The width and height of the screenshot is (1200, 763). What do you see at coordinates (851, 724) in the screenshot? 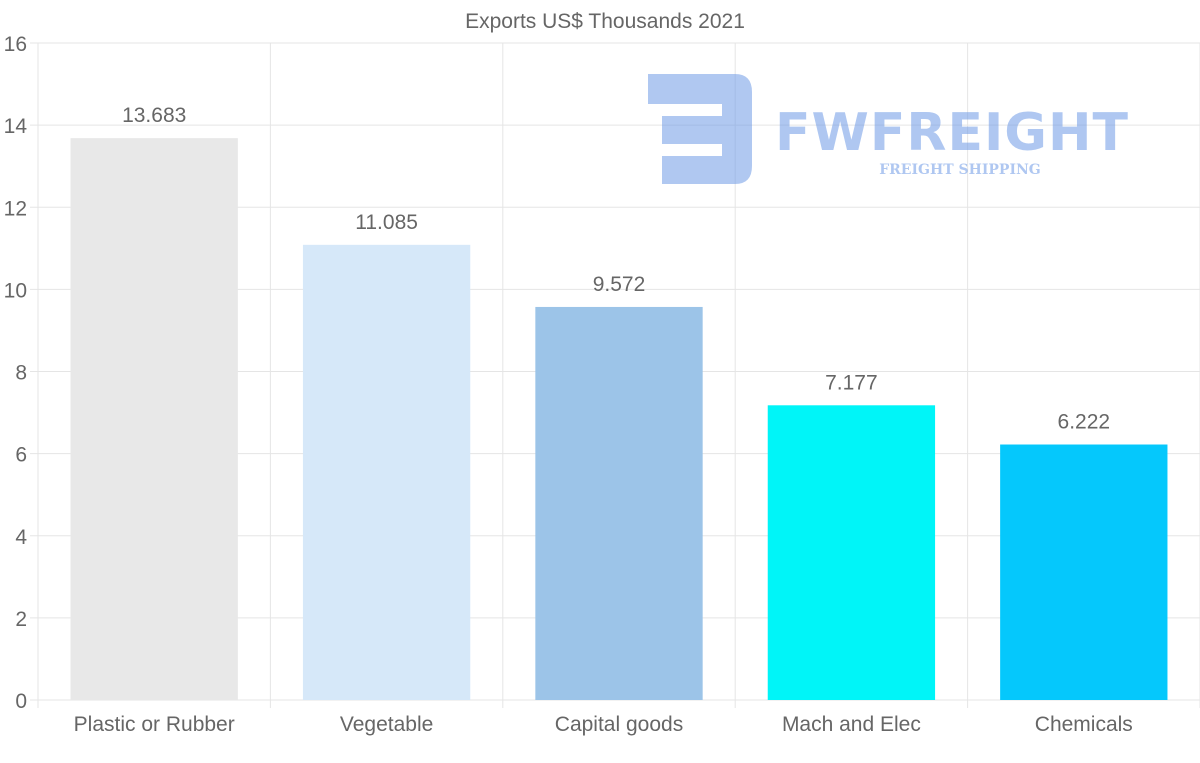
I see `x-tick-label: Mach and Elec` at bounding box center [851, 724].